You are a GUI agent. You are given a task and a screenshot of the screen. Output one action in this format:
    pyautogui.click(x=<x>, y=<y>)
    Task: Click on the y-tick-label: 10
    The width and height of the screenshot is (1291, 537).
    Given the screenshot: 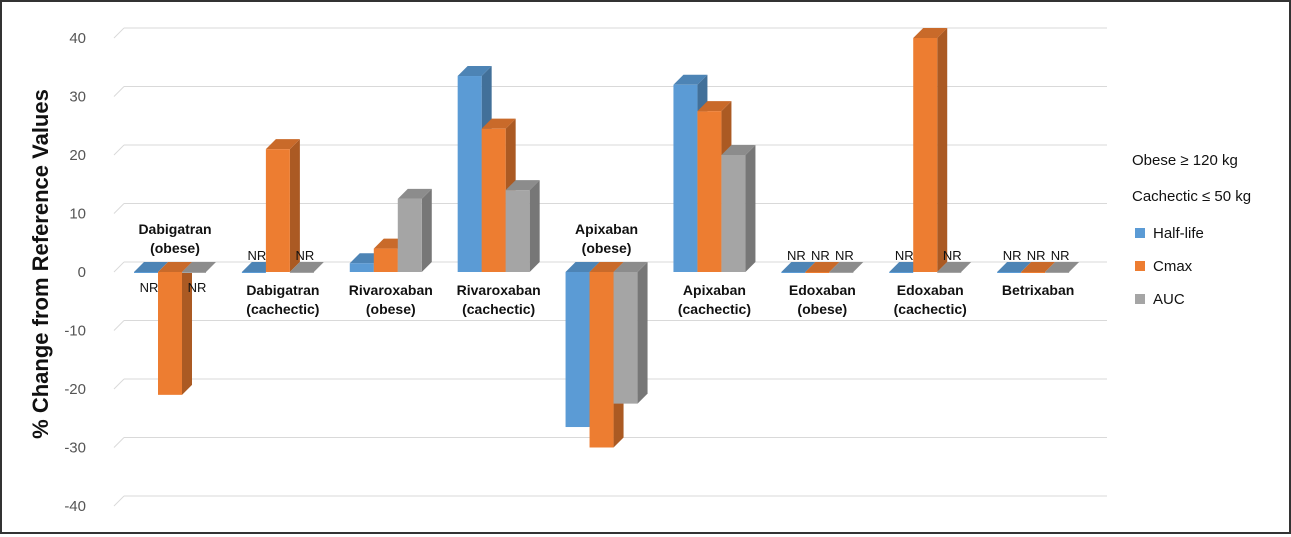 What is the action you would take?
    pyautogui.click(x=77, y=214)
    